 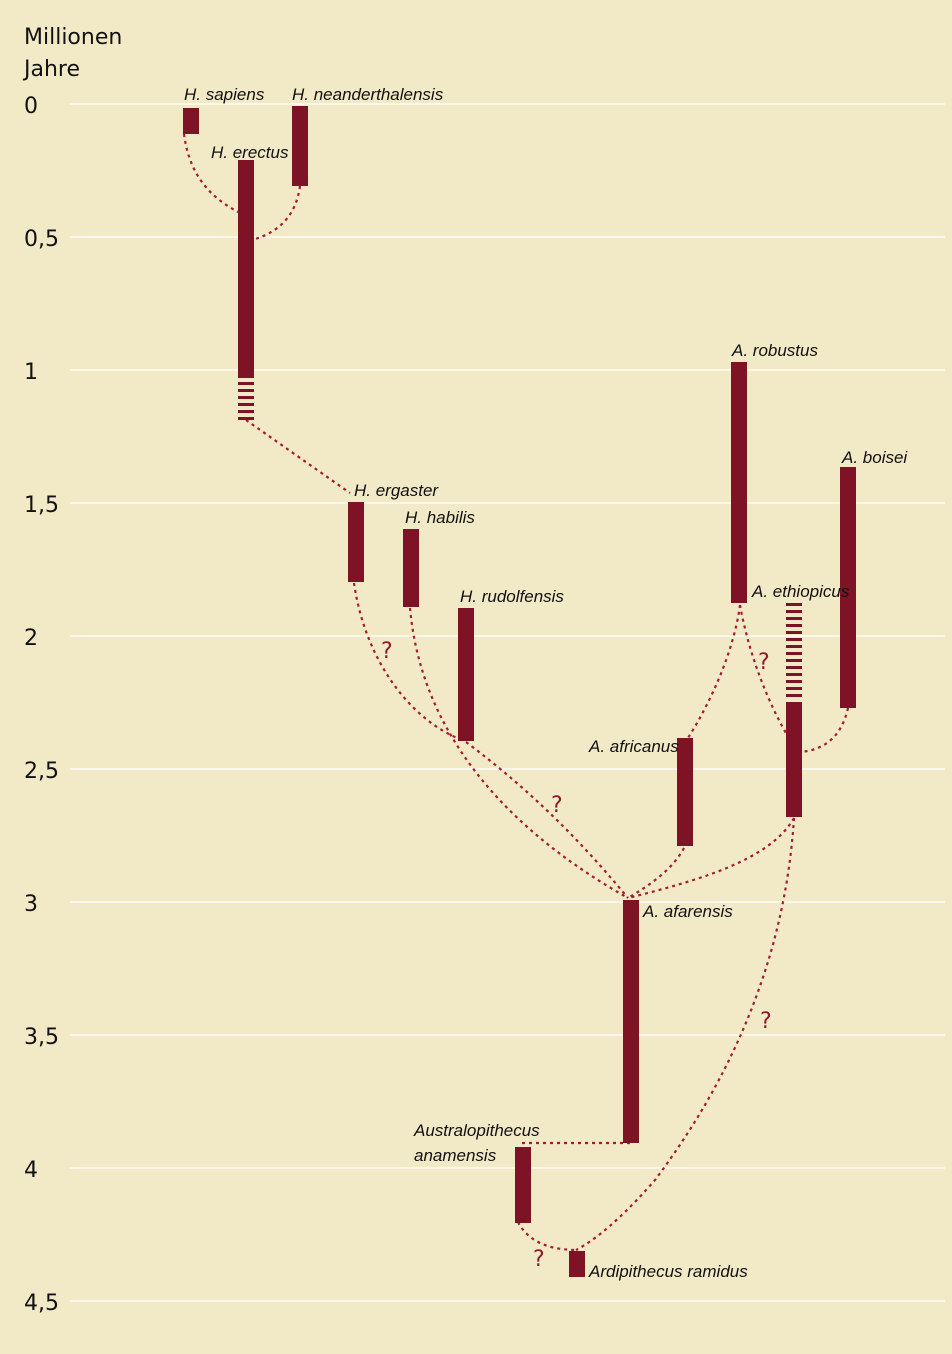 What do you see at coordinates (411, 568) in the screenshot?
I see `bar-habilis` at bounding box center [411, 568].